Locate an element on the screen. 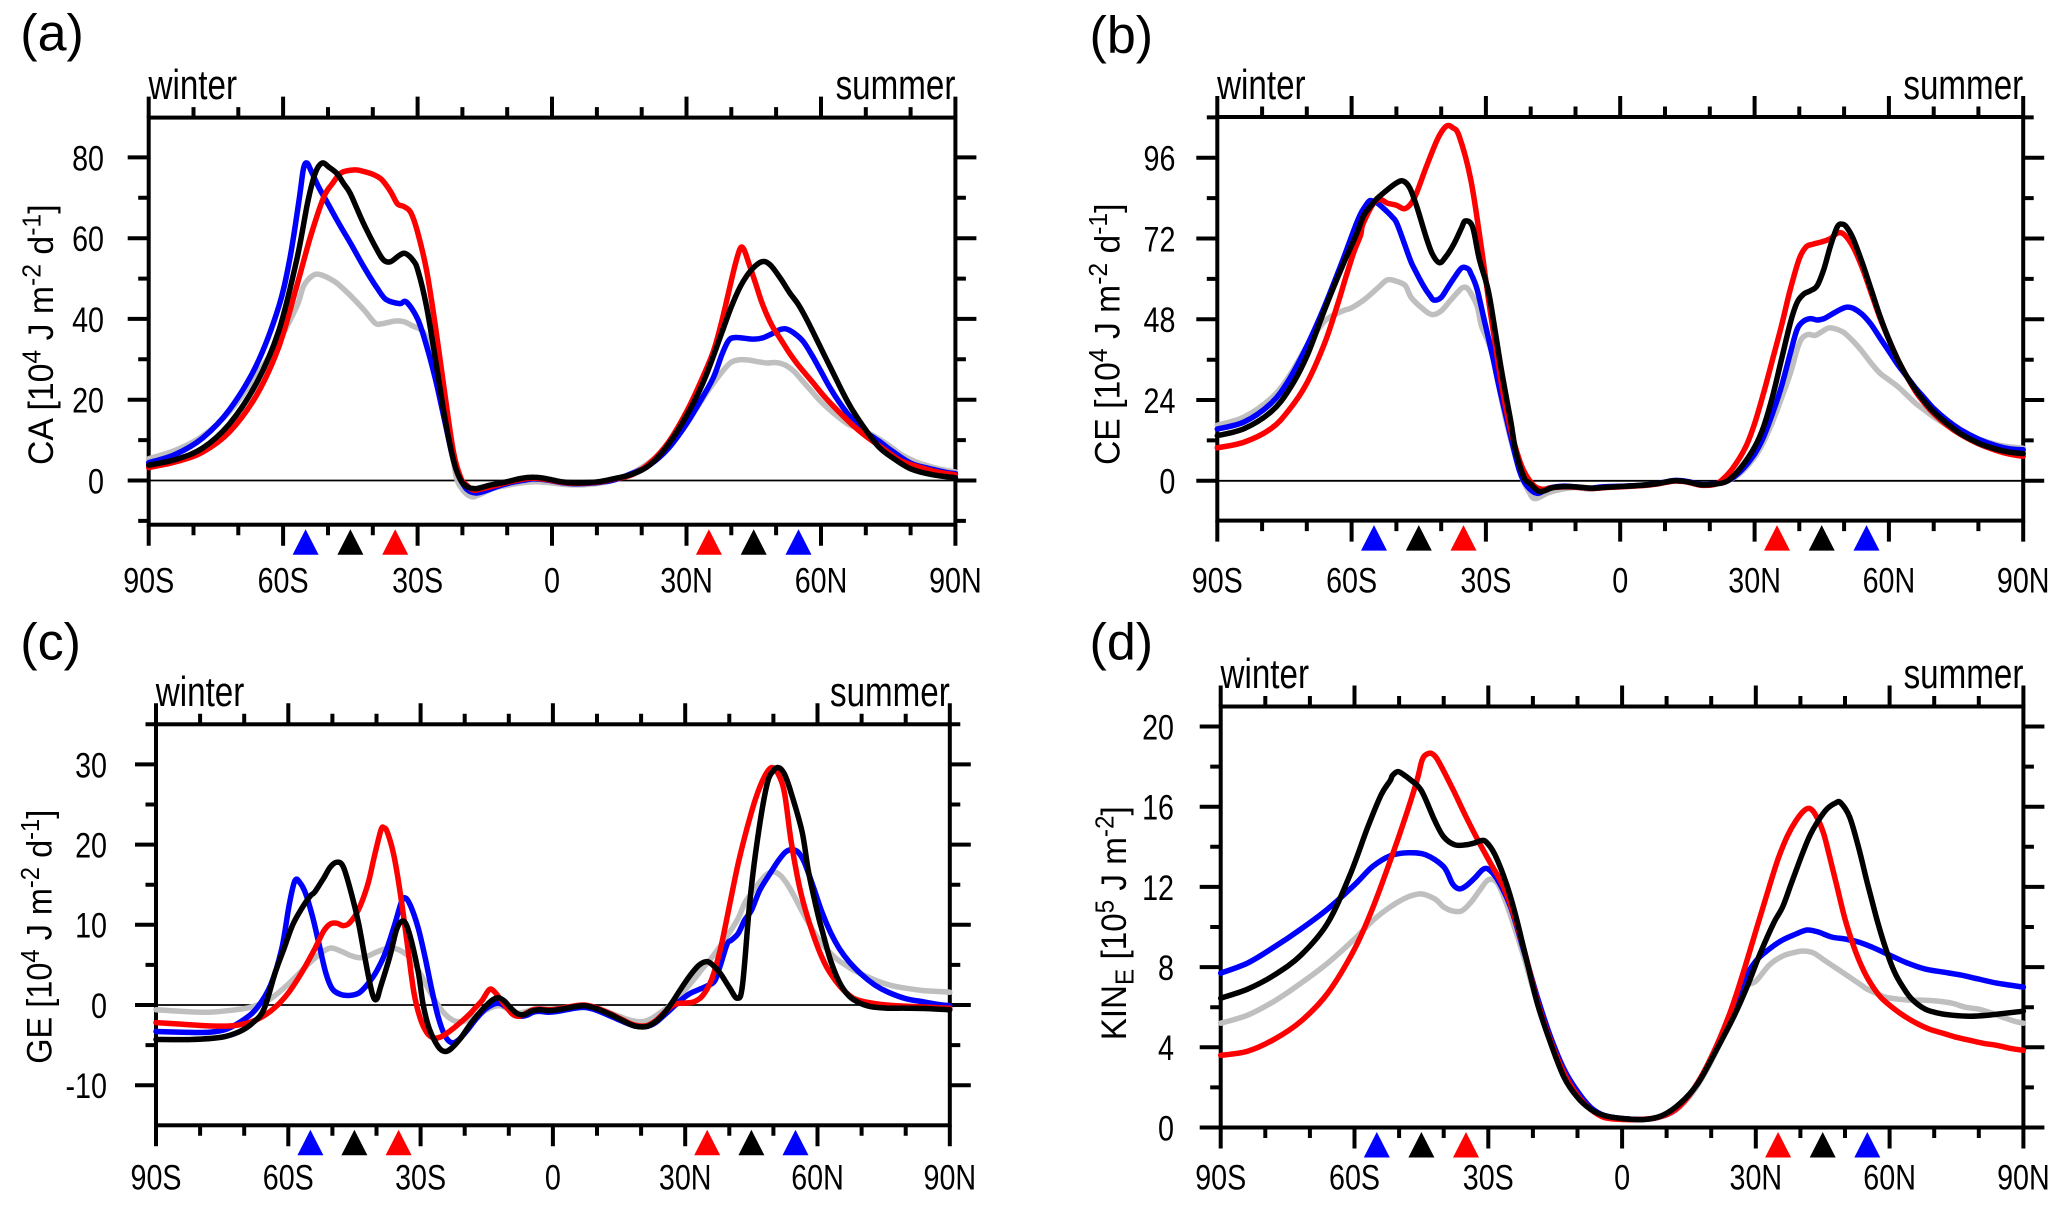 This screenshot has width=2067, height=1216. svg-text: 72 is located at coordinates (1160, 239).